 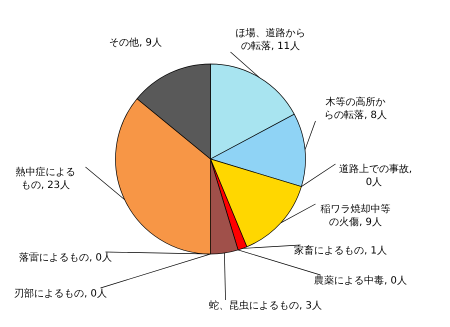 What do you see at coordinates (65, 258) in the screenshot?
I see `category-label: 落雷によるもの, 0人` at bounding box center [65, 258].